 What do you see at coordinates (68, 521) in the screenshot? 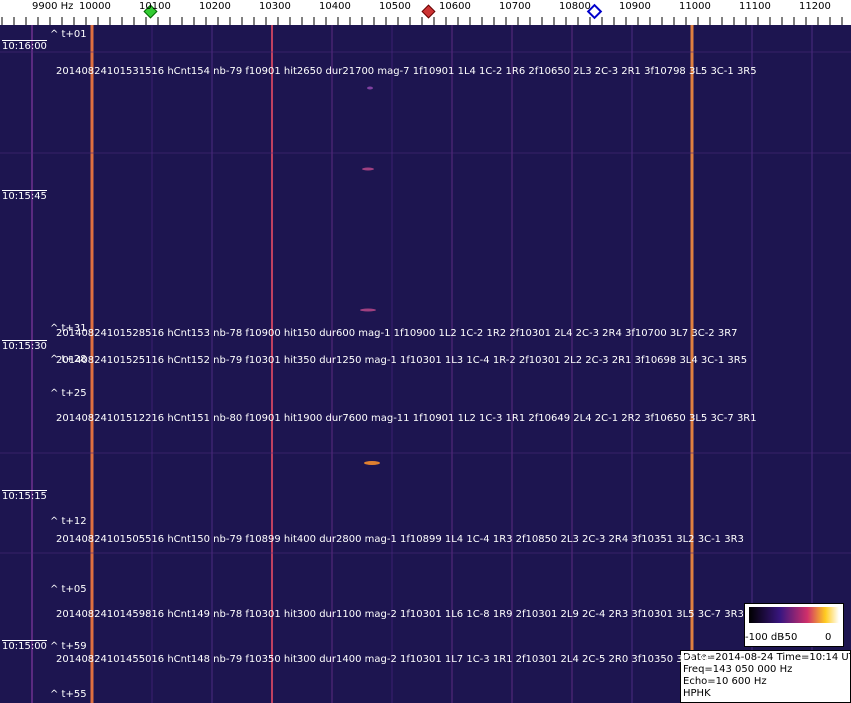
I see `event-tag: ^ t+12` at bounding box center [68, 521].